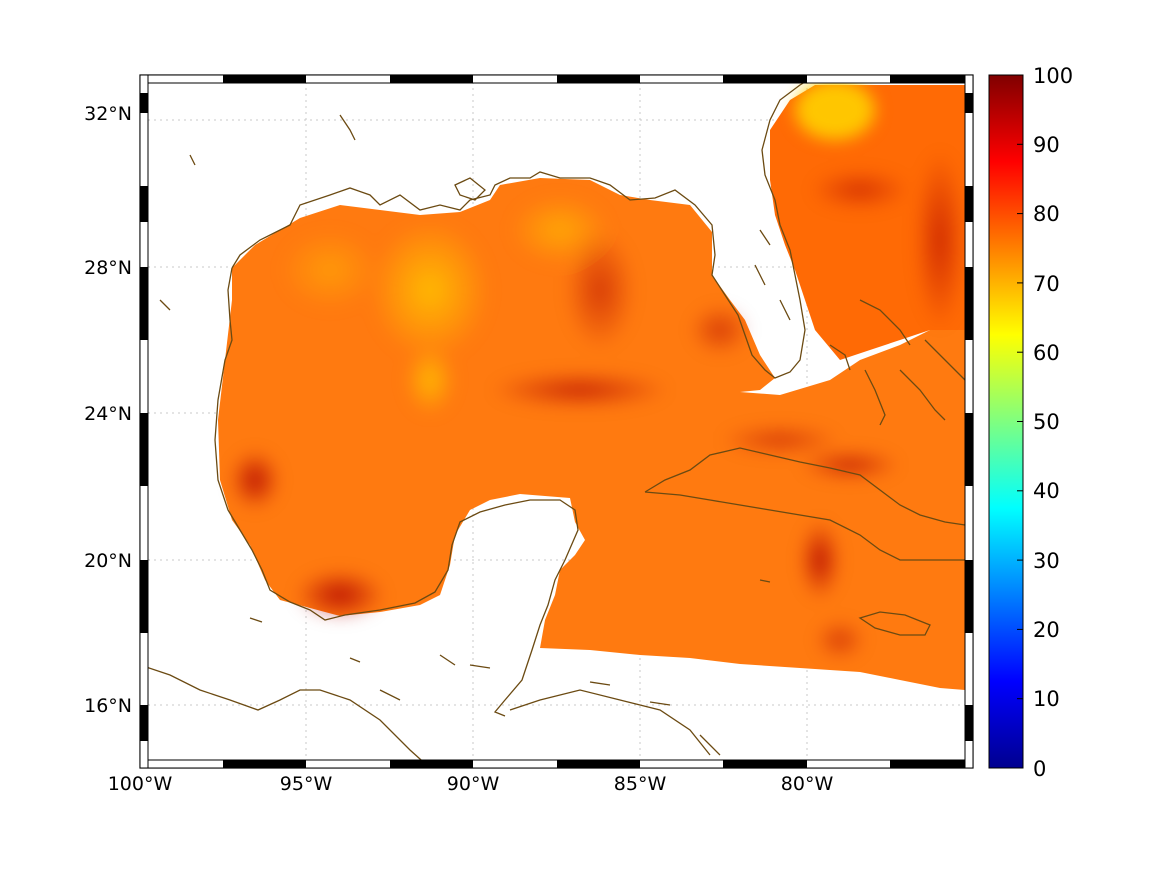 Image resolution: width=1167 pixels, height=875 pixels. What do you see at coordinates (108, 114) in the screenshot?
I see `lat-tick-32n: 32°N` at bounding box center [108, 114].